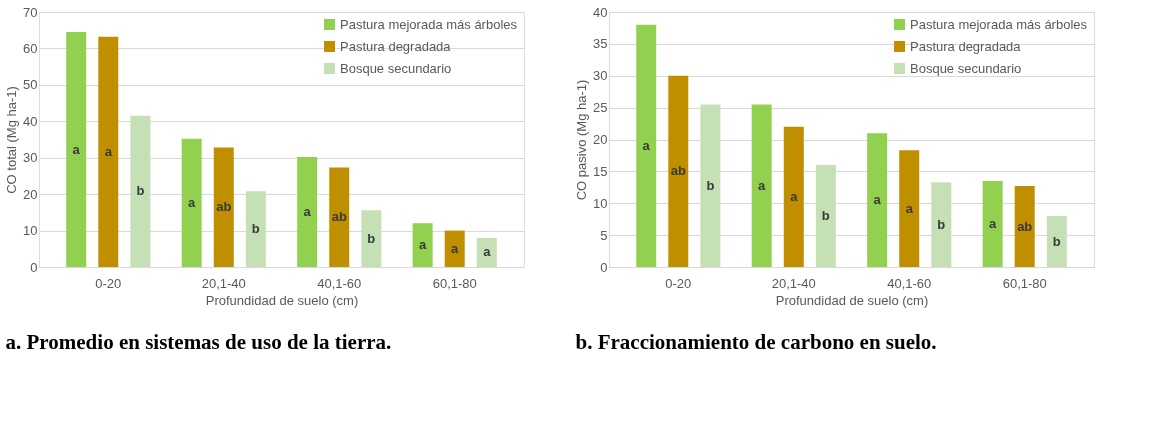  Describe the element at coordinates (198, 342) in the screenshot. I see `text: a. Promedio en sistemas de uso de la tierra.` at that location.